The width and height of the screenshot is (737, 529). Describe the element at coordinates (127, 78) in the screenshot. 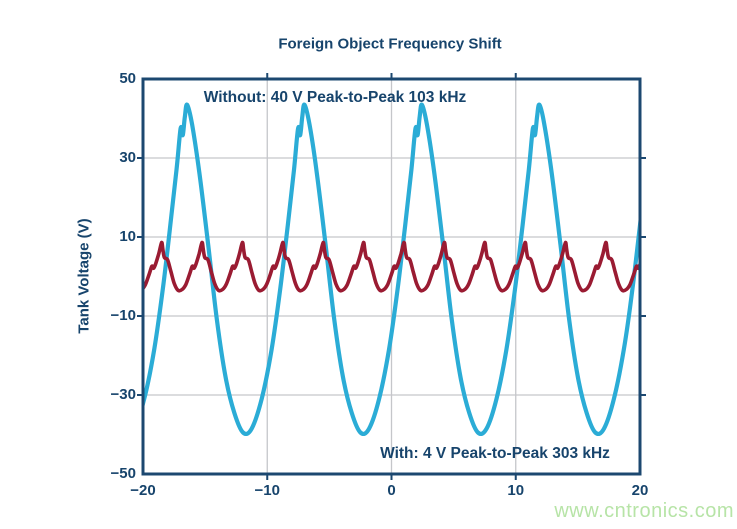

I see `y-tick-label: 50` at that location.